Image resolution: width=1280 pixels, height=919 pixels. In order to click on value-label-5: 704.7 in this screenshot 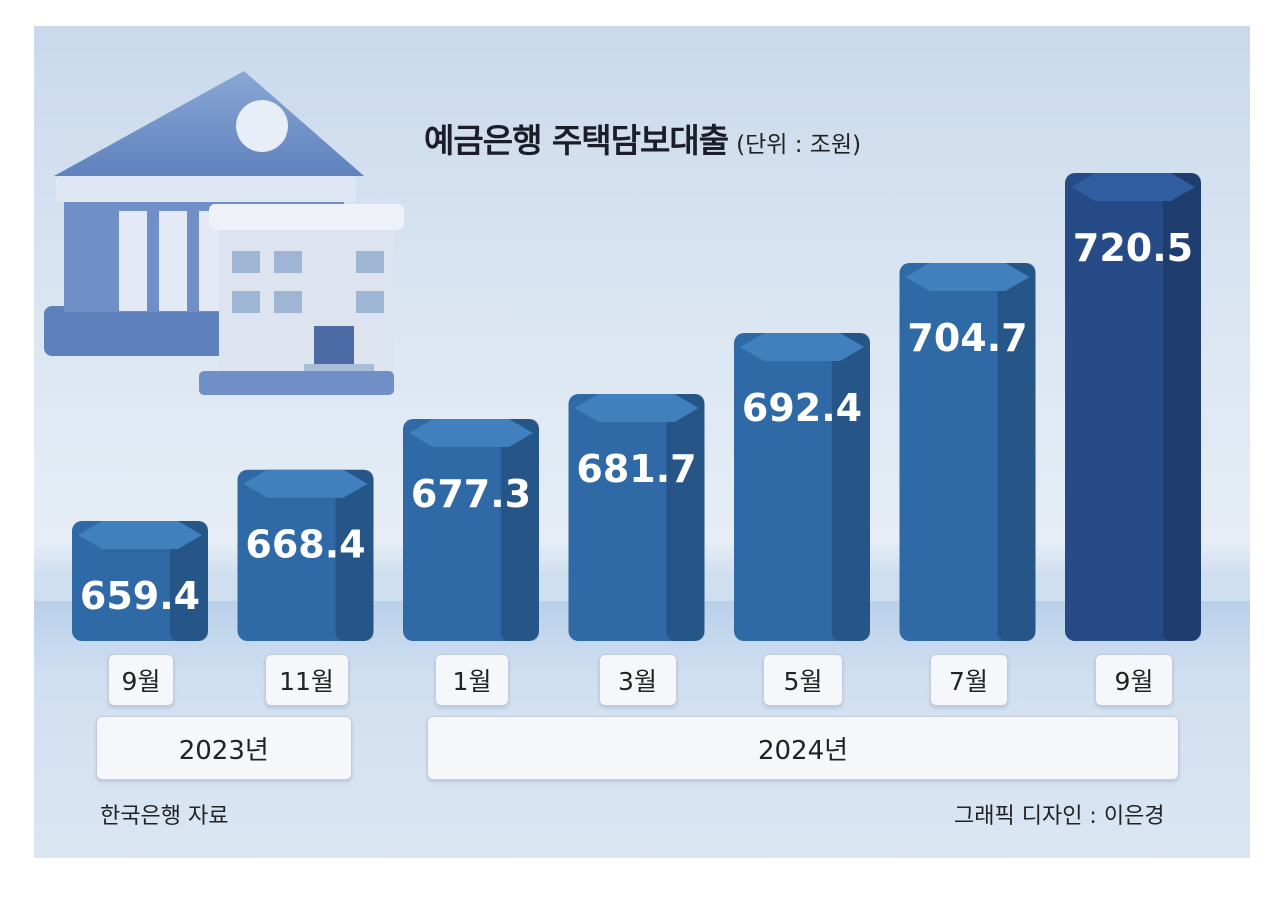, I will do `click(967, 338)`.